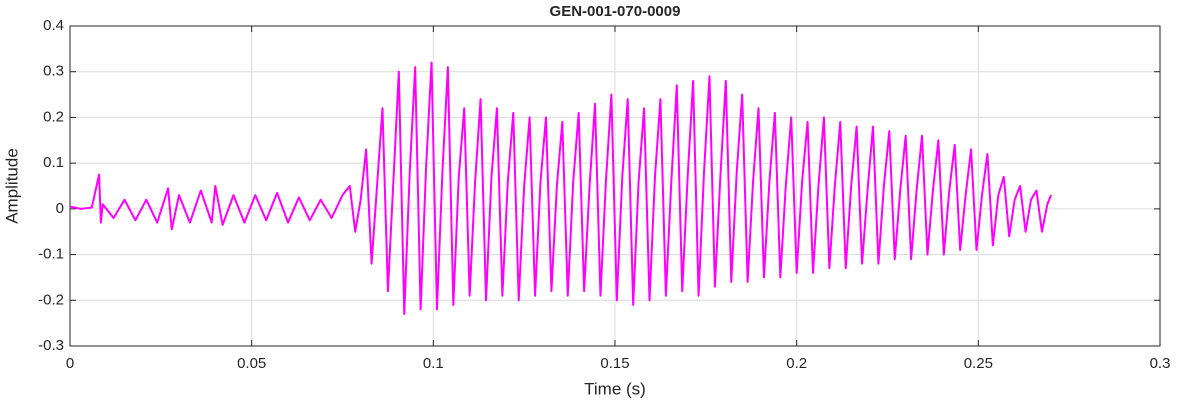  What do you see at coordinates (615, 11) in the screenshot?
I see `chart-title: GEN-001-070-0009` at bounding box center [615, 11].